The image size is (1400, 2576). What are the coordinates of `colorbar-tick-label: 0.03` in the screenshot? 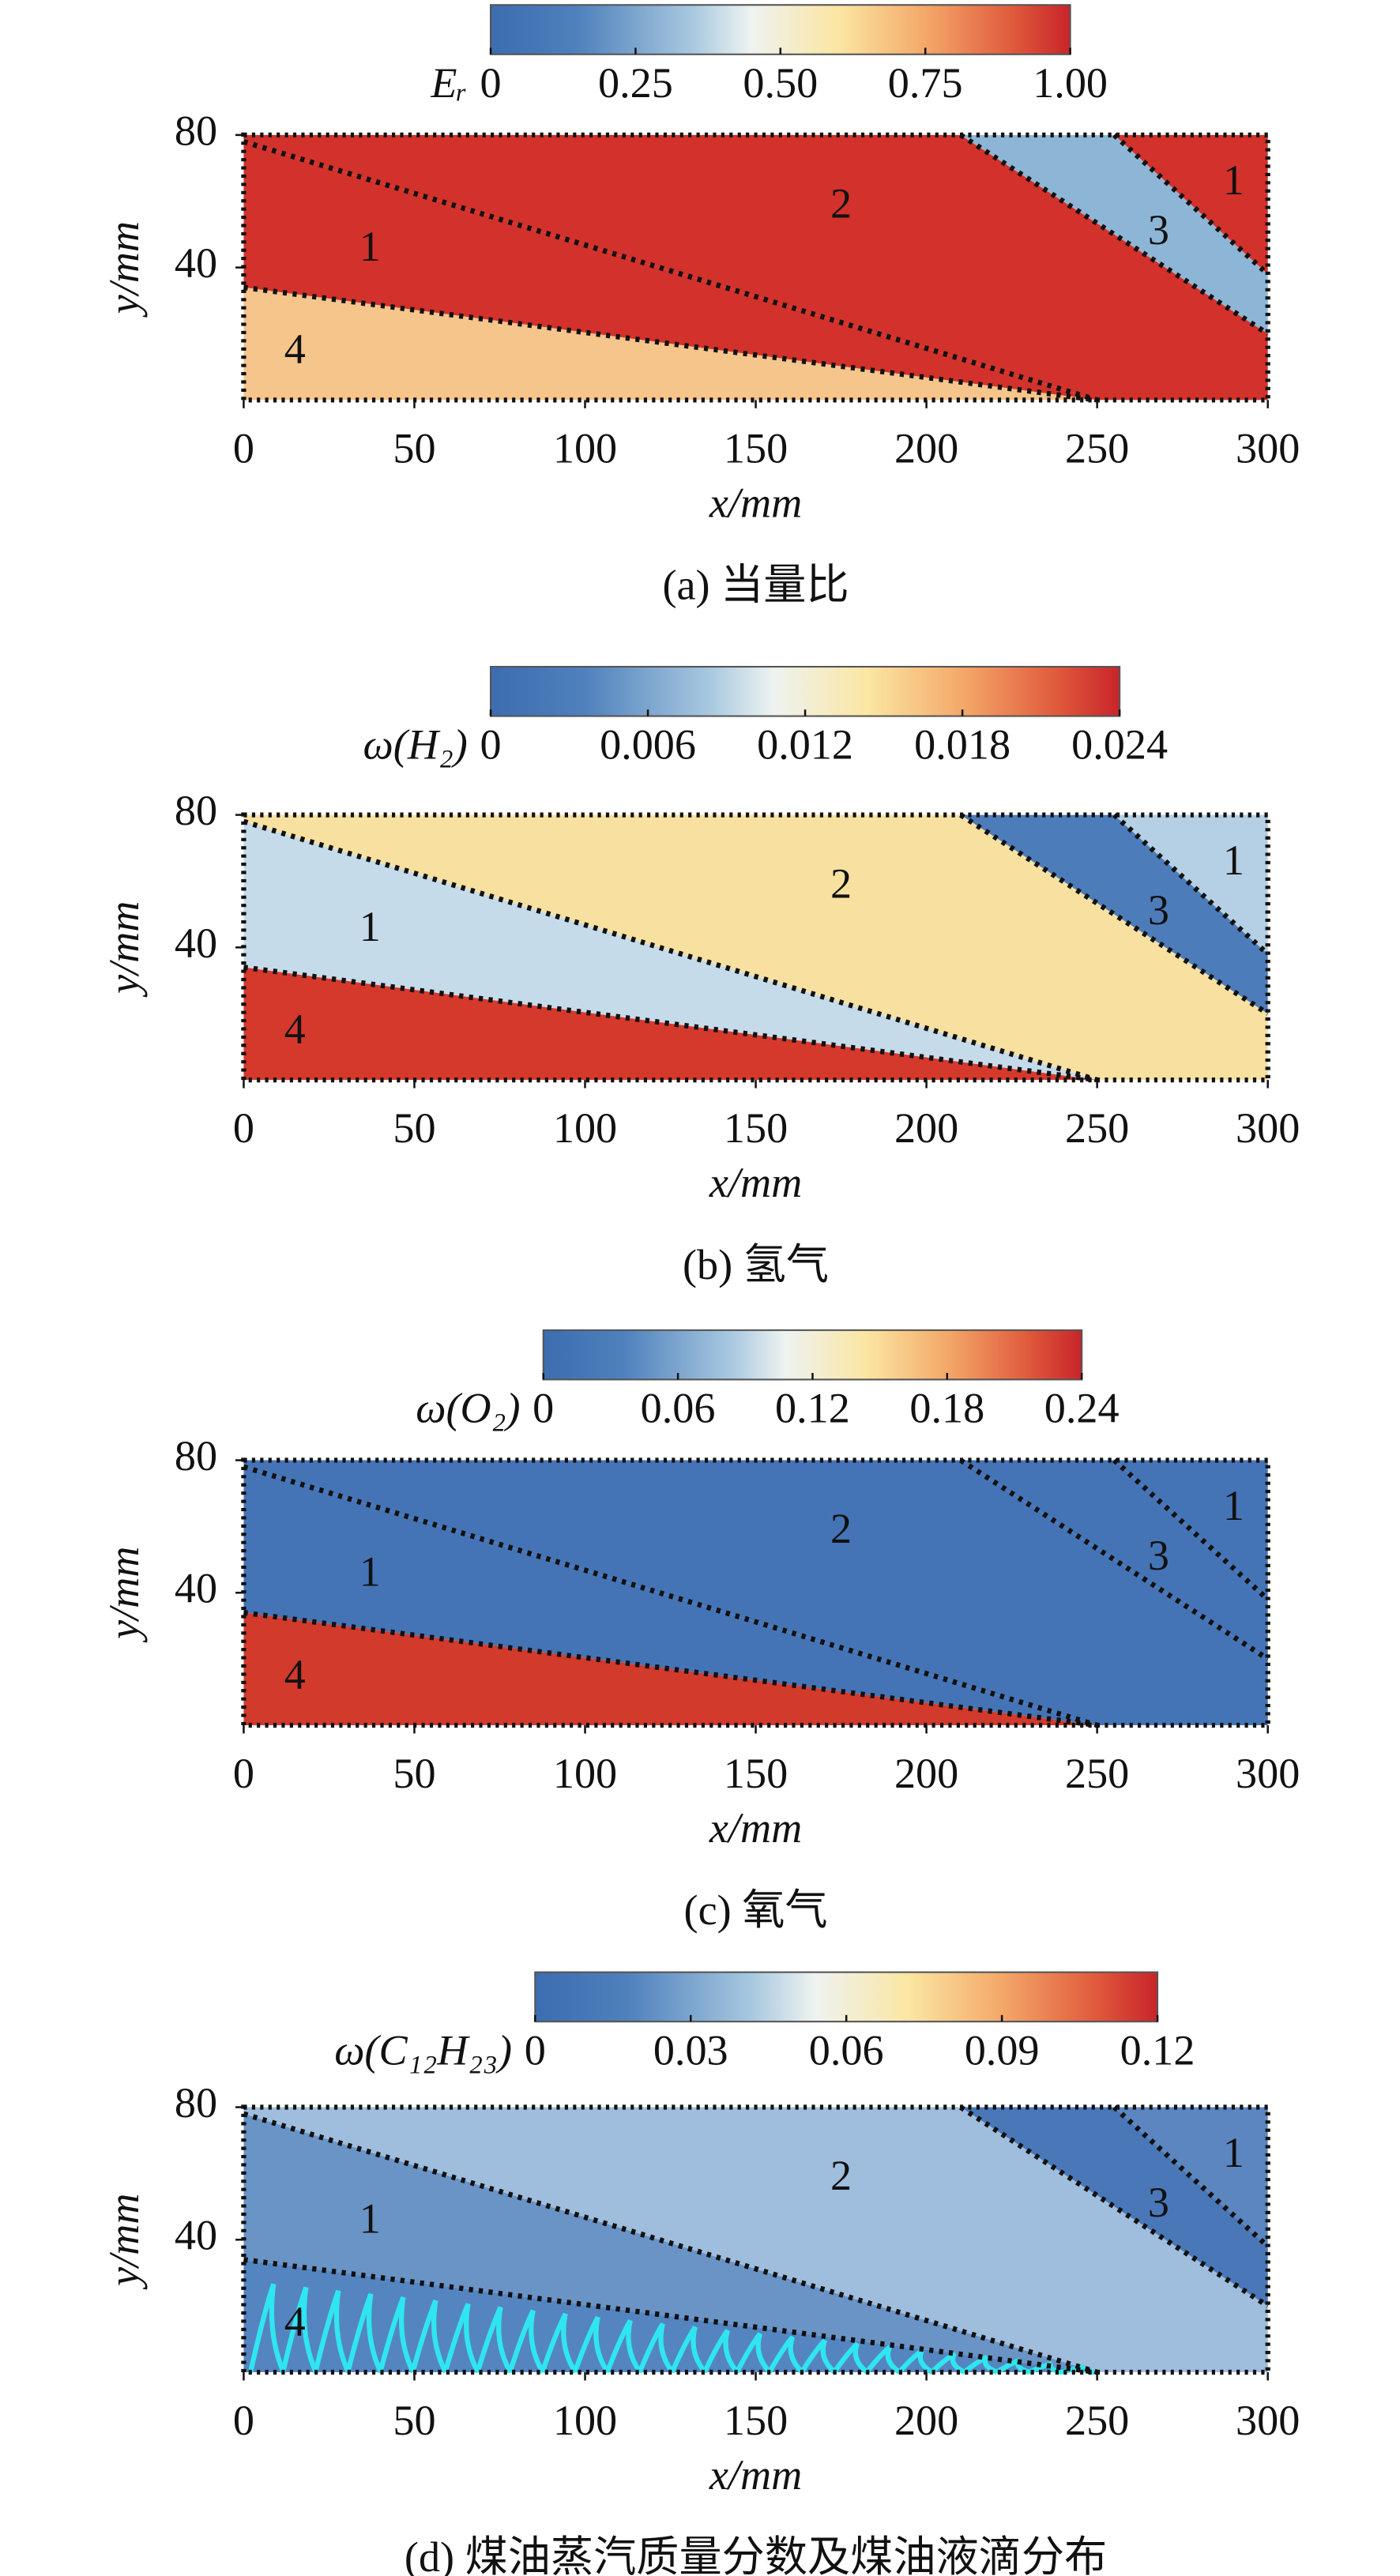 It's located at (691, 2050).